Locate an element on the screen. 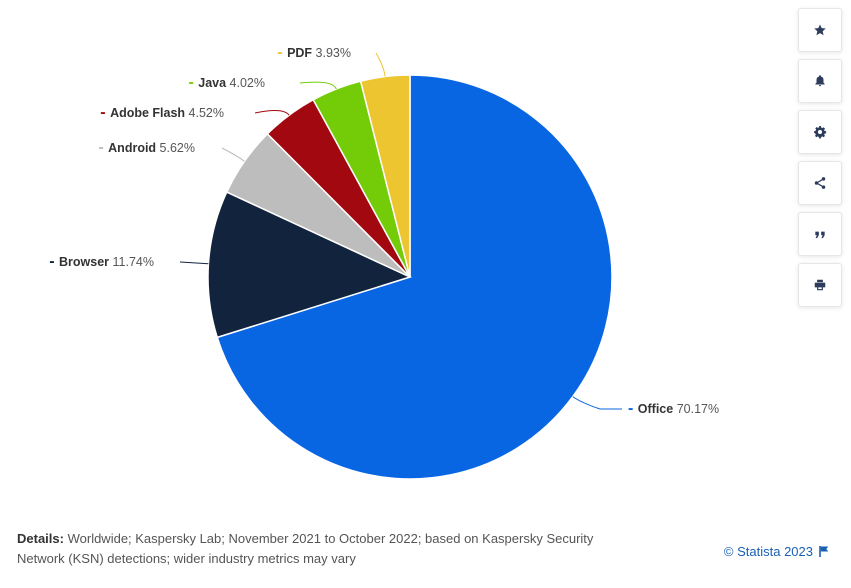 The height and width of the screenshot is (588, 851). bell-icon is located at coordinates (820, 81).